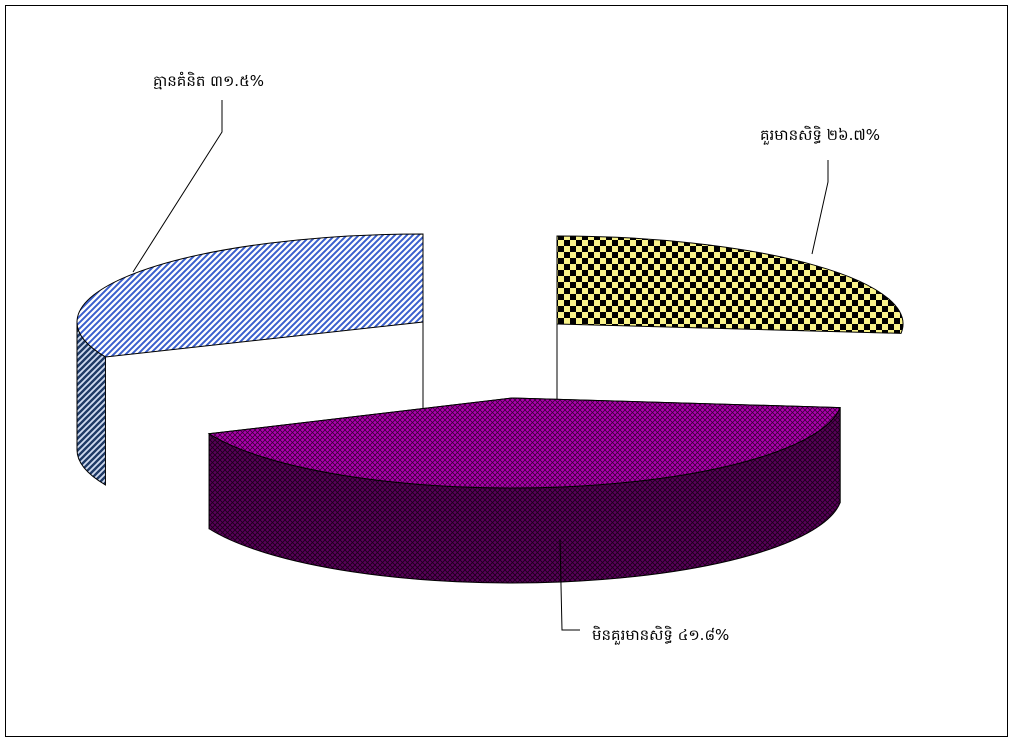 The height and width of the screenshot is (742, 1013). Describe the element at coordinates (730, 284) in the screenshot. I see `slice-1-top` at that location.